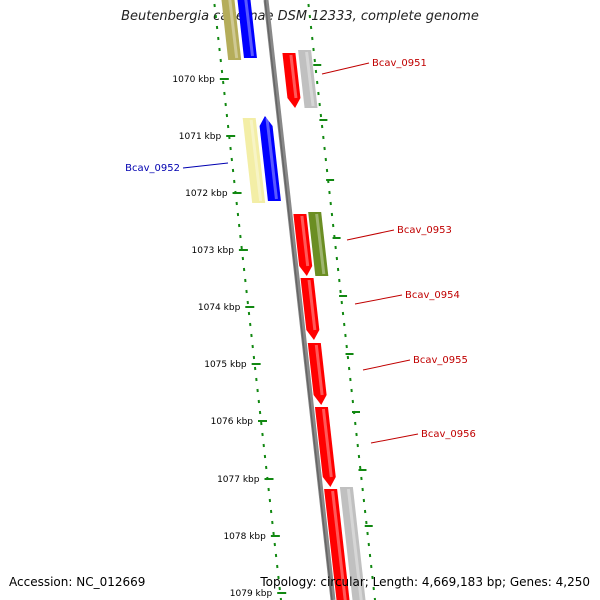 This screenshot has width=600, height=600. I want to click on gene-red-bottom-highlight, so click(339, 545).